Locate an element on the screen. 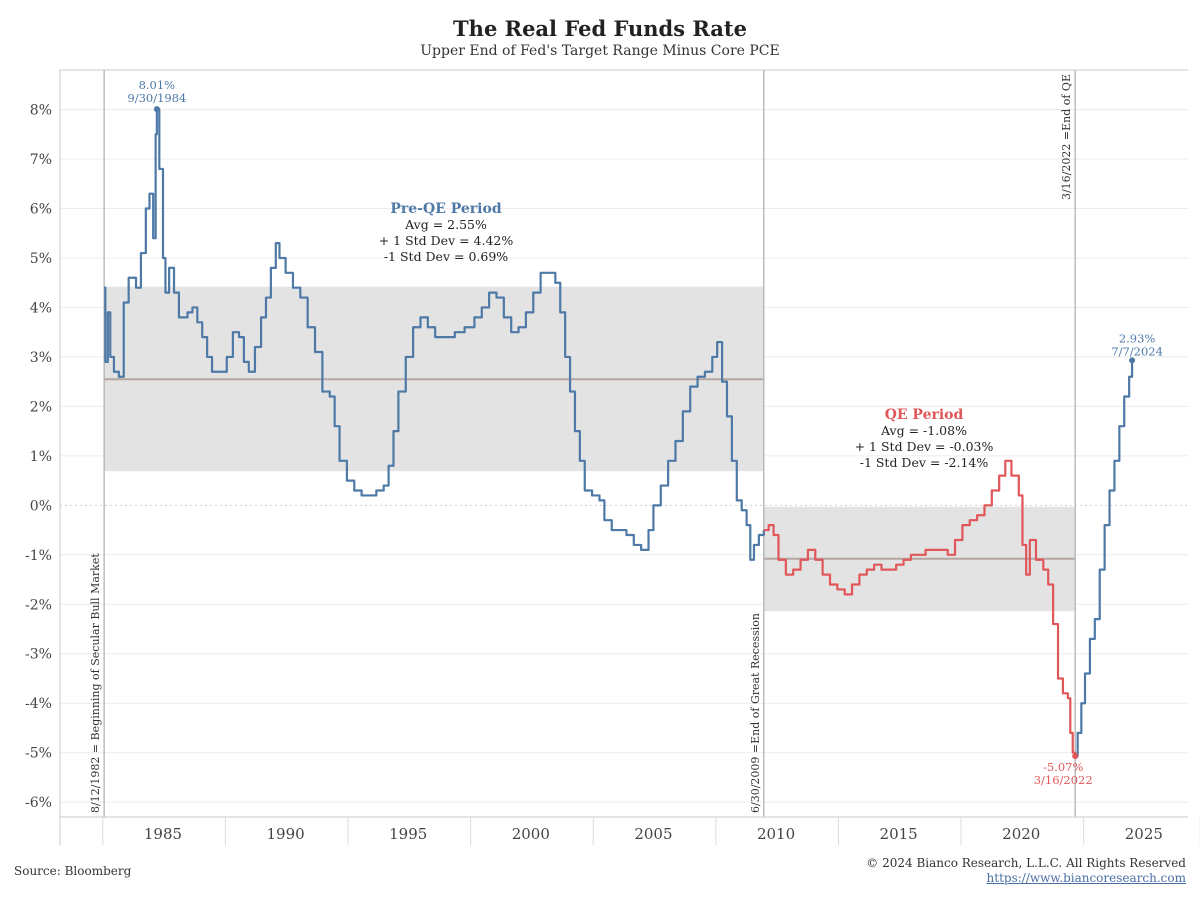 Image resolution: width=1200 pixels, height=900 pixels. annotation-text-peak: 8.01% is located at coordinates (157, 85).